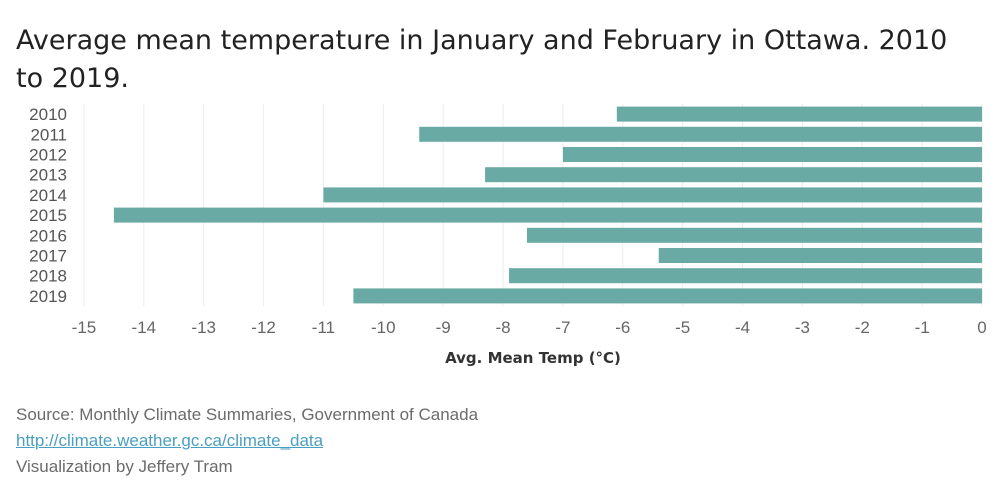  What do you see at coordinates (124, 466) in the screenshot?
I see `credit-text: Visualization by Jeffery Tram` at bounding box center [124, 466].